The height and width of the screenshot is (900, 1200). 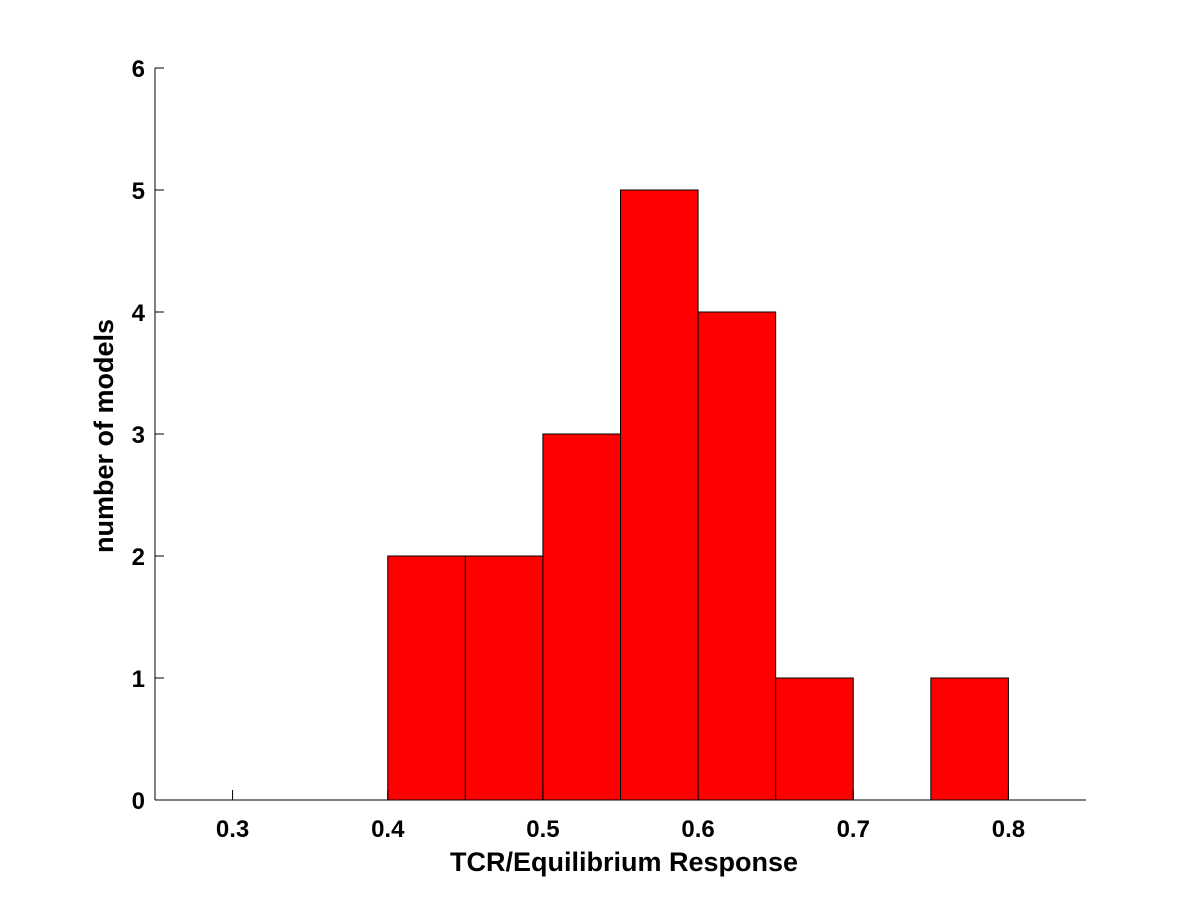 What do you see at coordinates (148, 435) in the screenshot?
I see `y-axis-ticks: 0 1 2 3 4 5 6` at bounding box center [148, 435].